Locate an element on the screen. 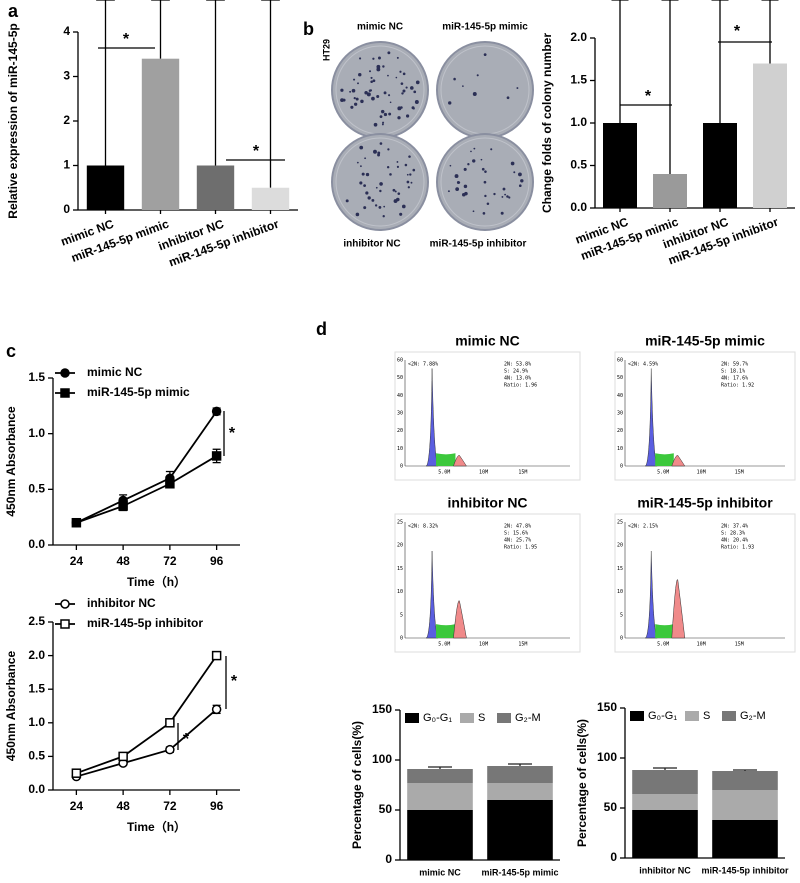  y-tick-label: 150 is located at coordinates (382, 709).